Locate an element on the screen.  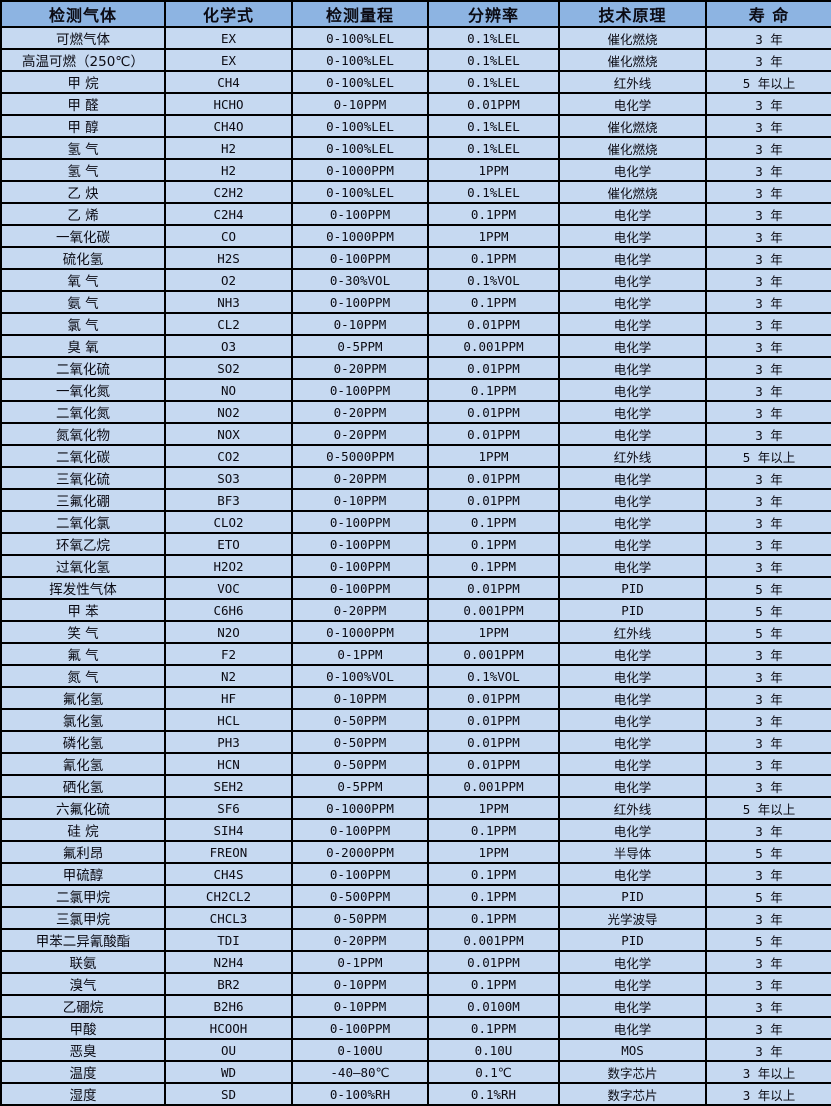
header-detection-range: 检测量程 is located at coordinates (360, 14).